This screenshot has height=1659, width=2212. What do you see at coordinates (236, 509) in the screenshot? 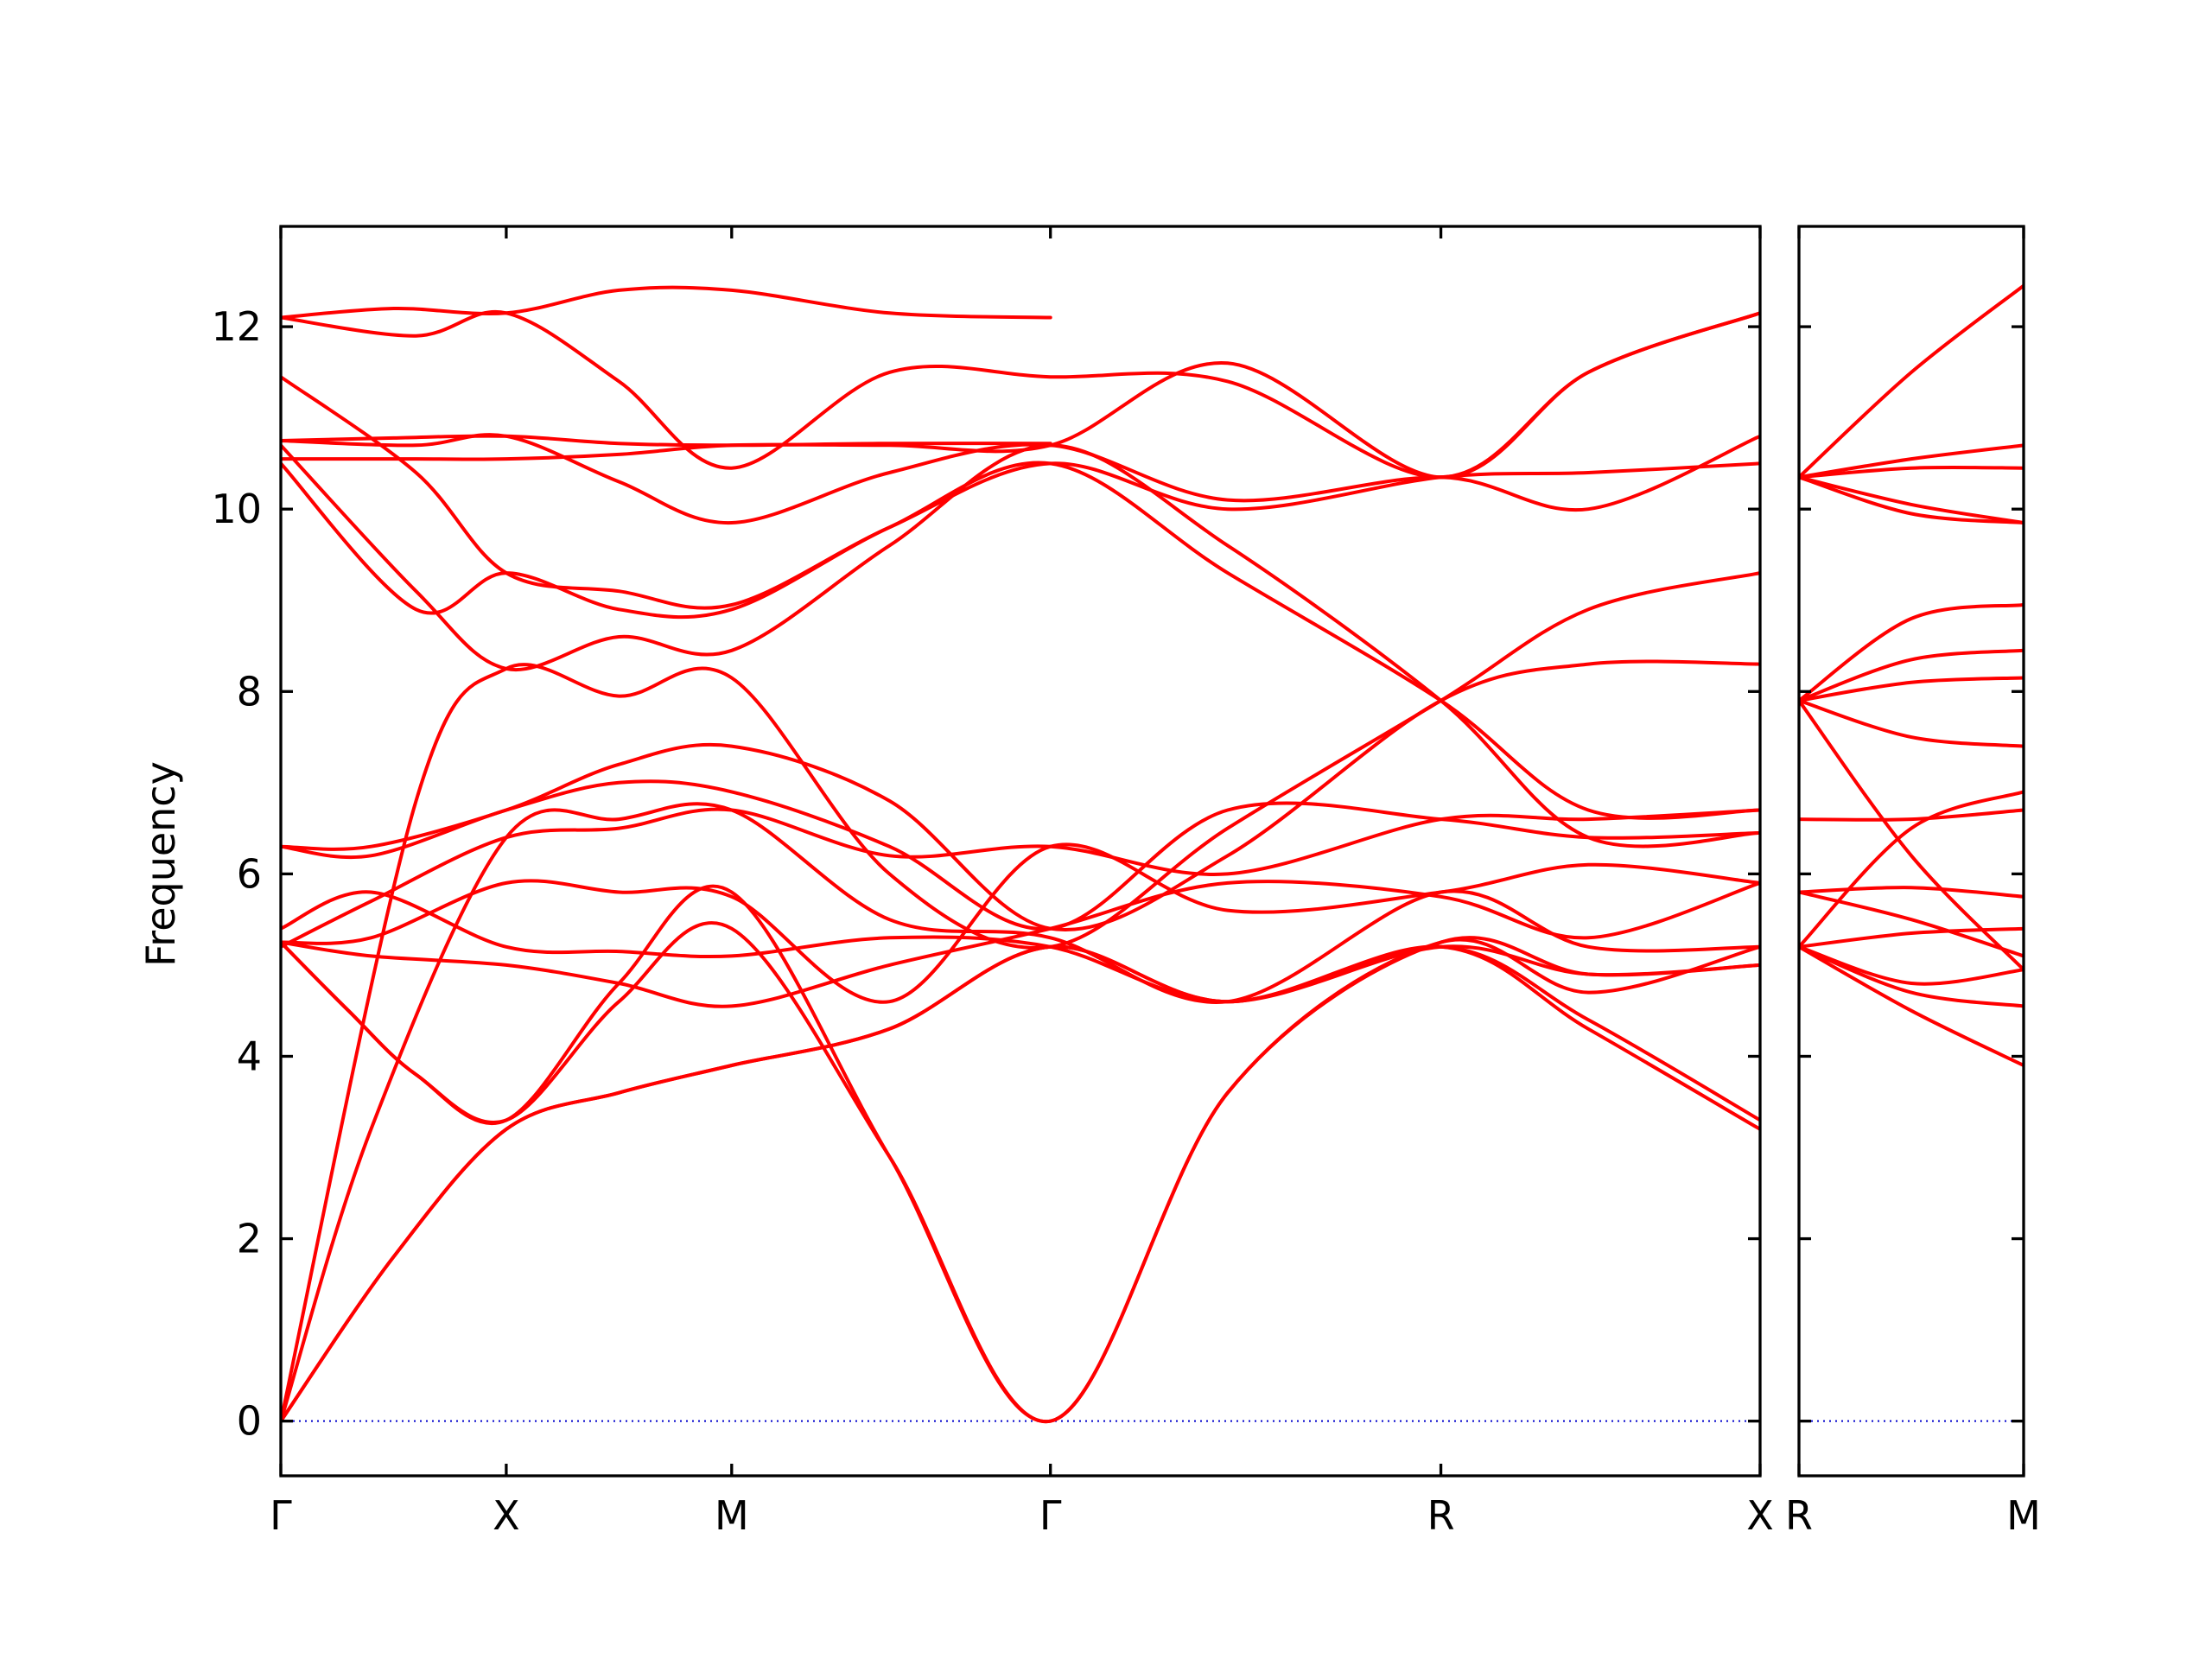
I see `y-tick-label: 10` at bounding box center [236, 509].